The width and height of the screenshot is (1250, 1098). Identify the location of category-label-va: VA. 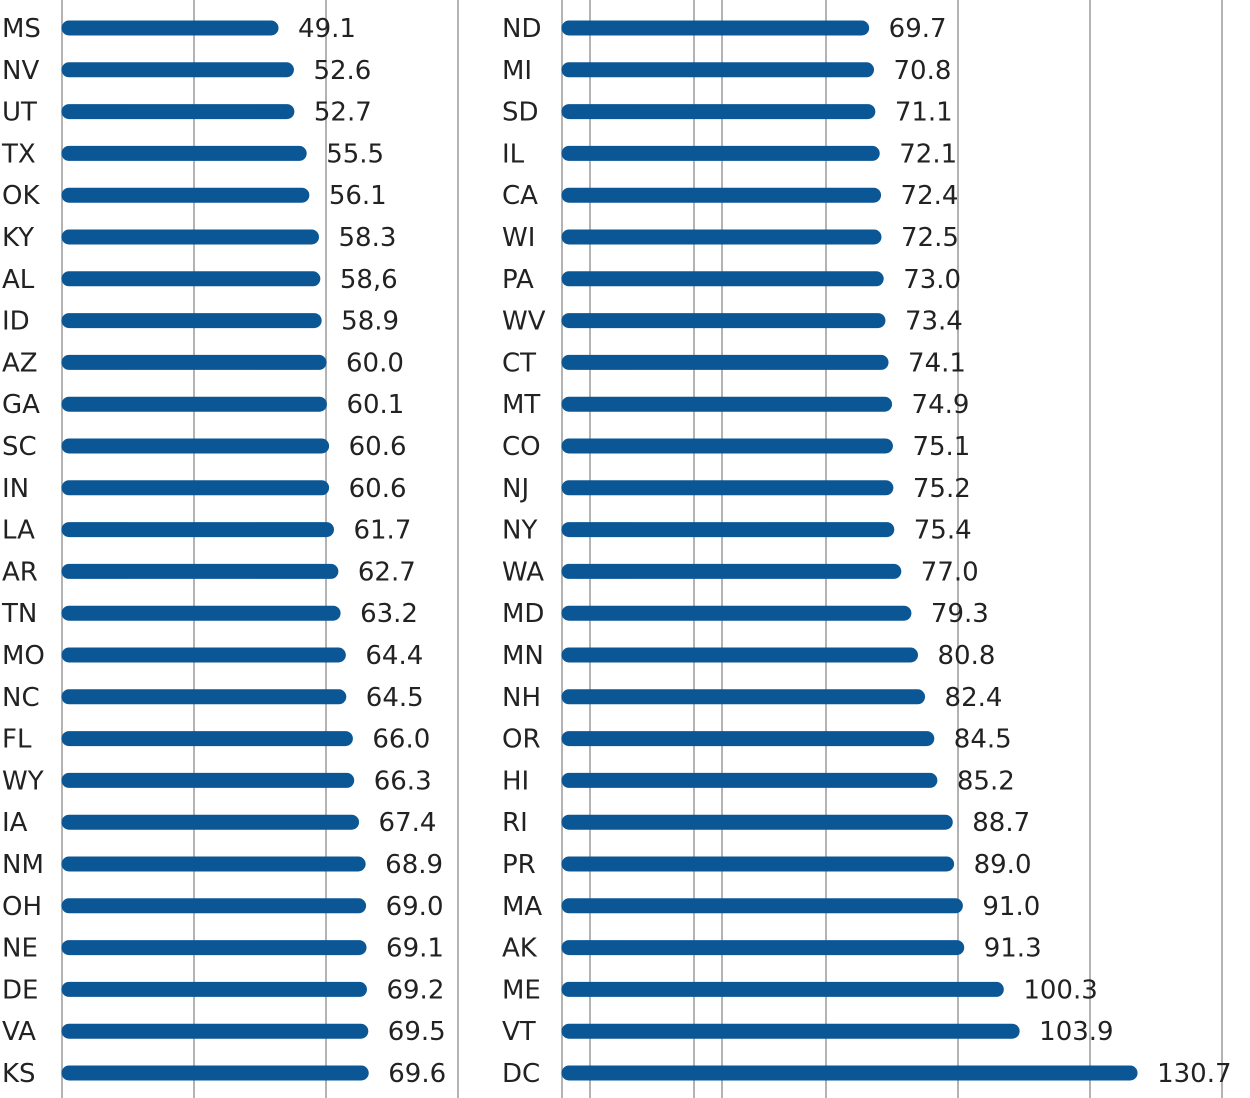
(19, 1032).